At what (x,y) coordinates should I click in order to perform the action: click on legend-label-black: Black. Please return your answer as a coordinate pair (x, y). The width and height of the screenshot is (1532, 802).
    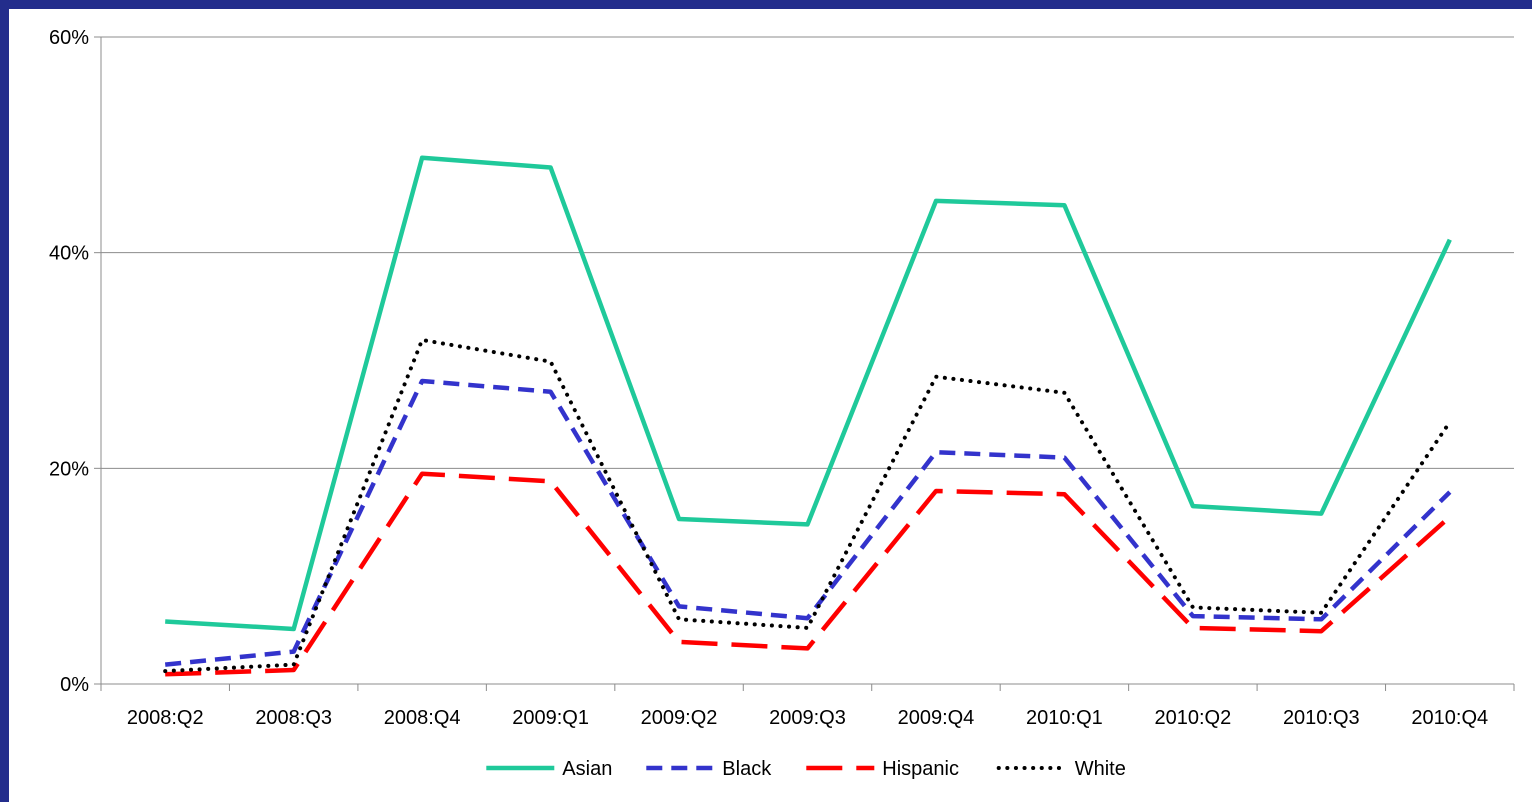
    Looking at the image, I should click on (747, 769).